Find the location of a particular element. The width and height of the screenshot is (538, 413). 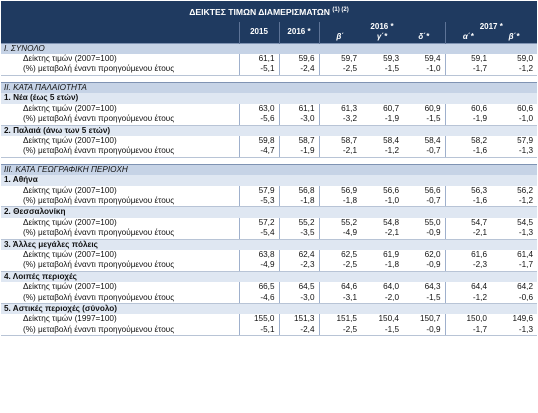

cell-value: 59,6 is located at coordinates (298, 59).